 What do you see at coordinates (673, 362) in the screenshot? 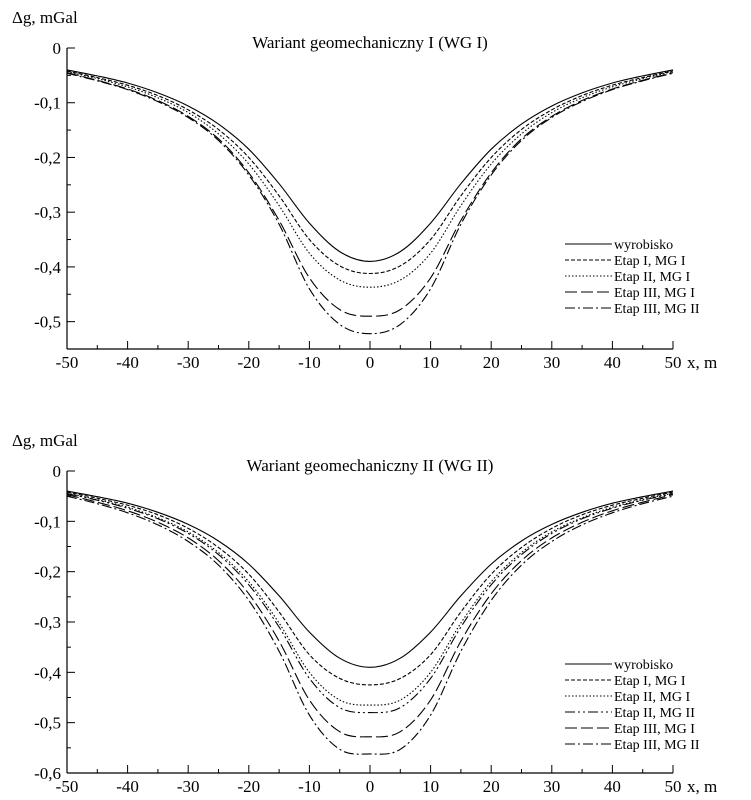
I see `chart1-x-tick-label: 50` at bounding box center [673, 362].